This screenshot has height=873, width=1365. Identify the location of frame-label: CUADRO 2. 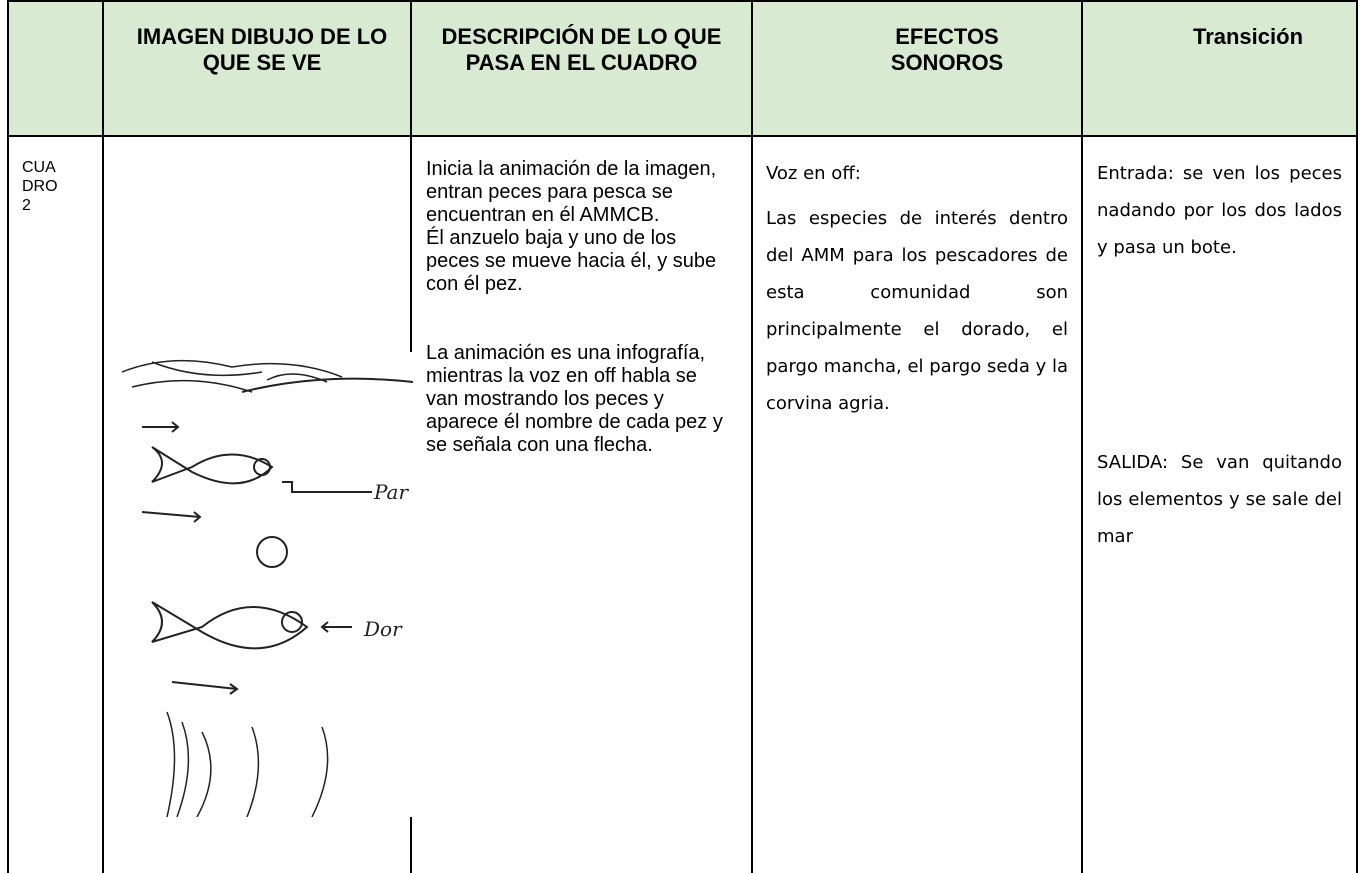
(40, 186).